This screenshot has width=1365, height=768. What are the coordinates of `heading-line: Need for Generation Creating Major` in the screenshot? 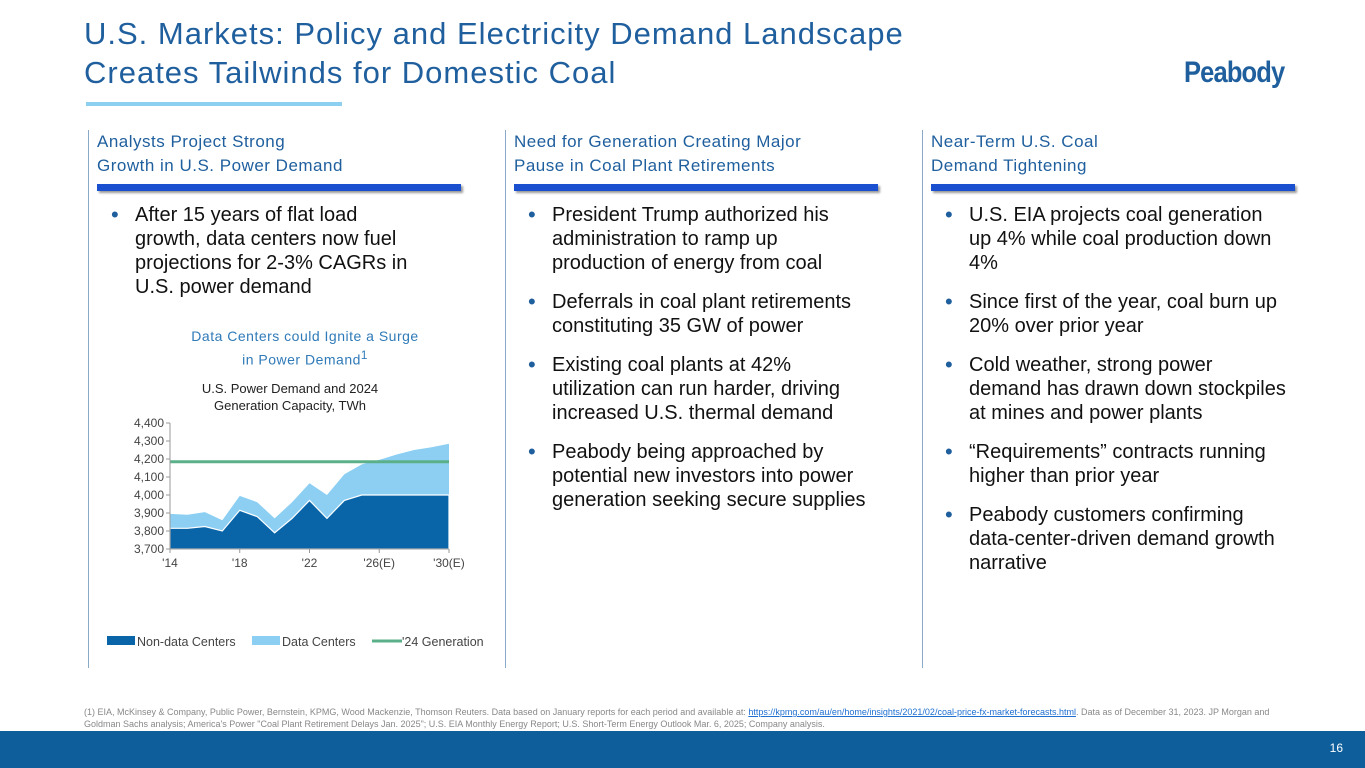 It's located at (658, 141).